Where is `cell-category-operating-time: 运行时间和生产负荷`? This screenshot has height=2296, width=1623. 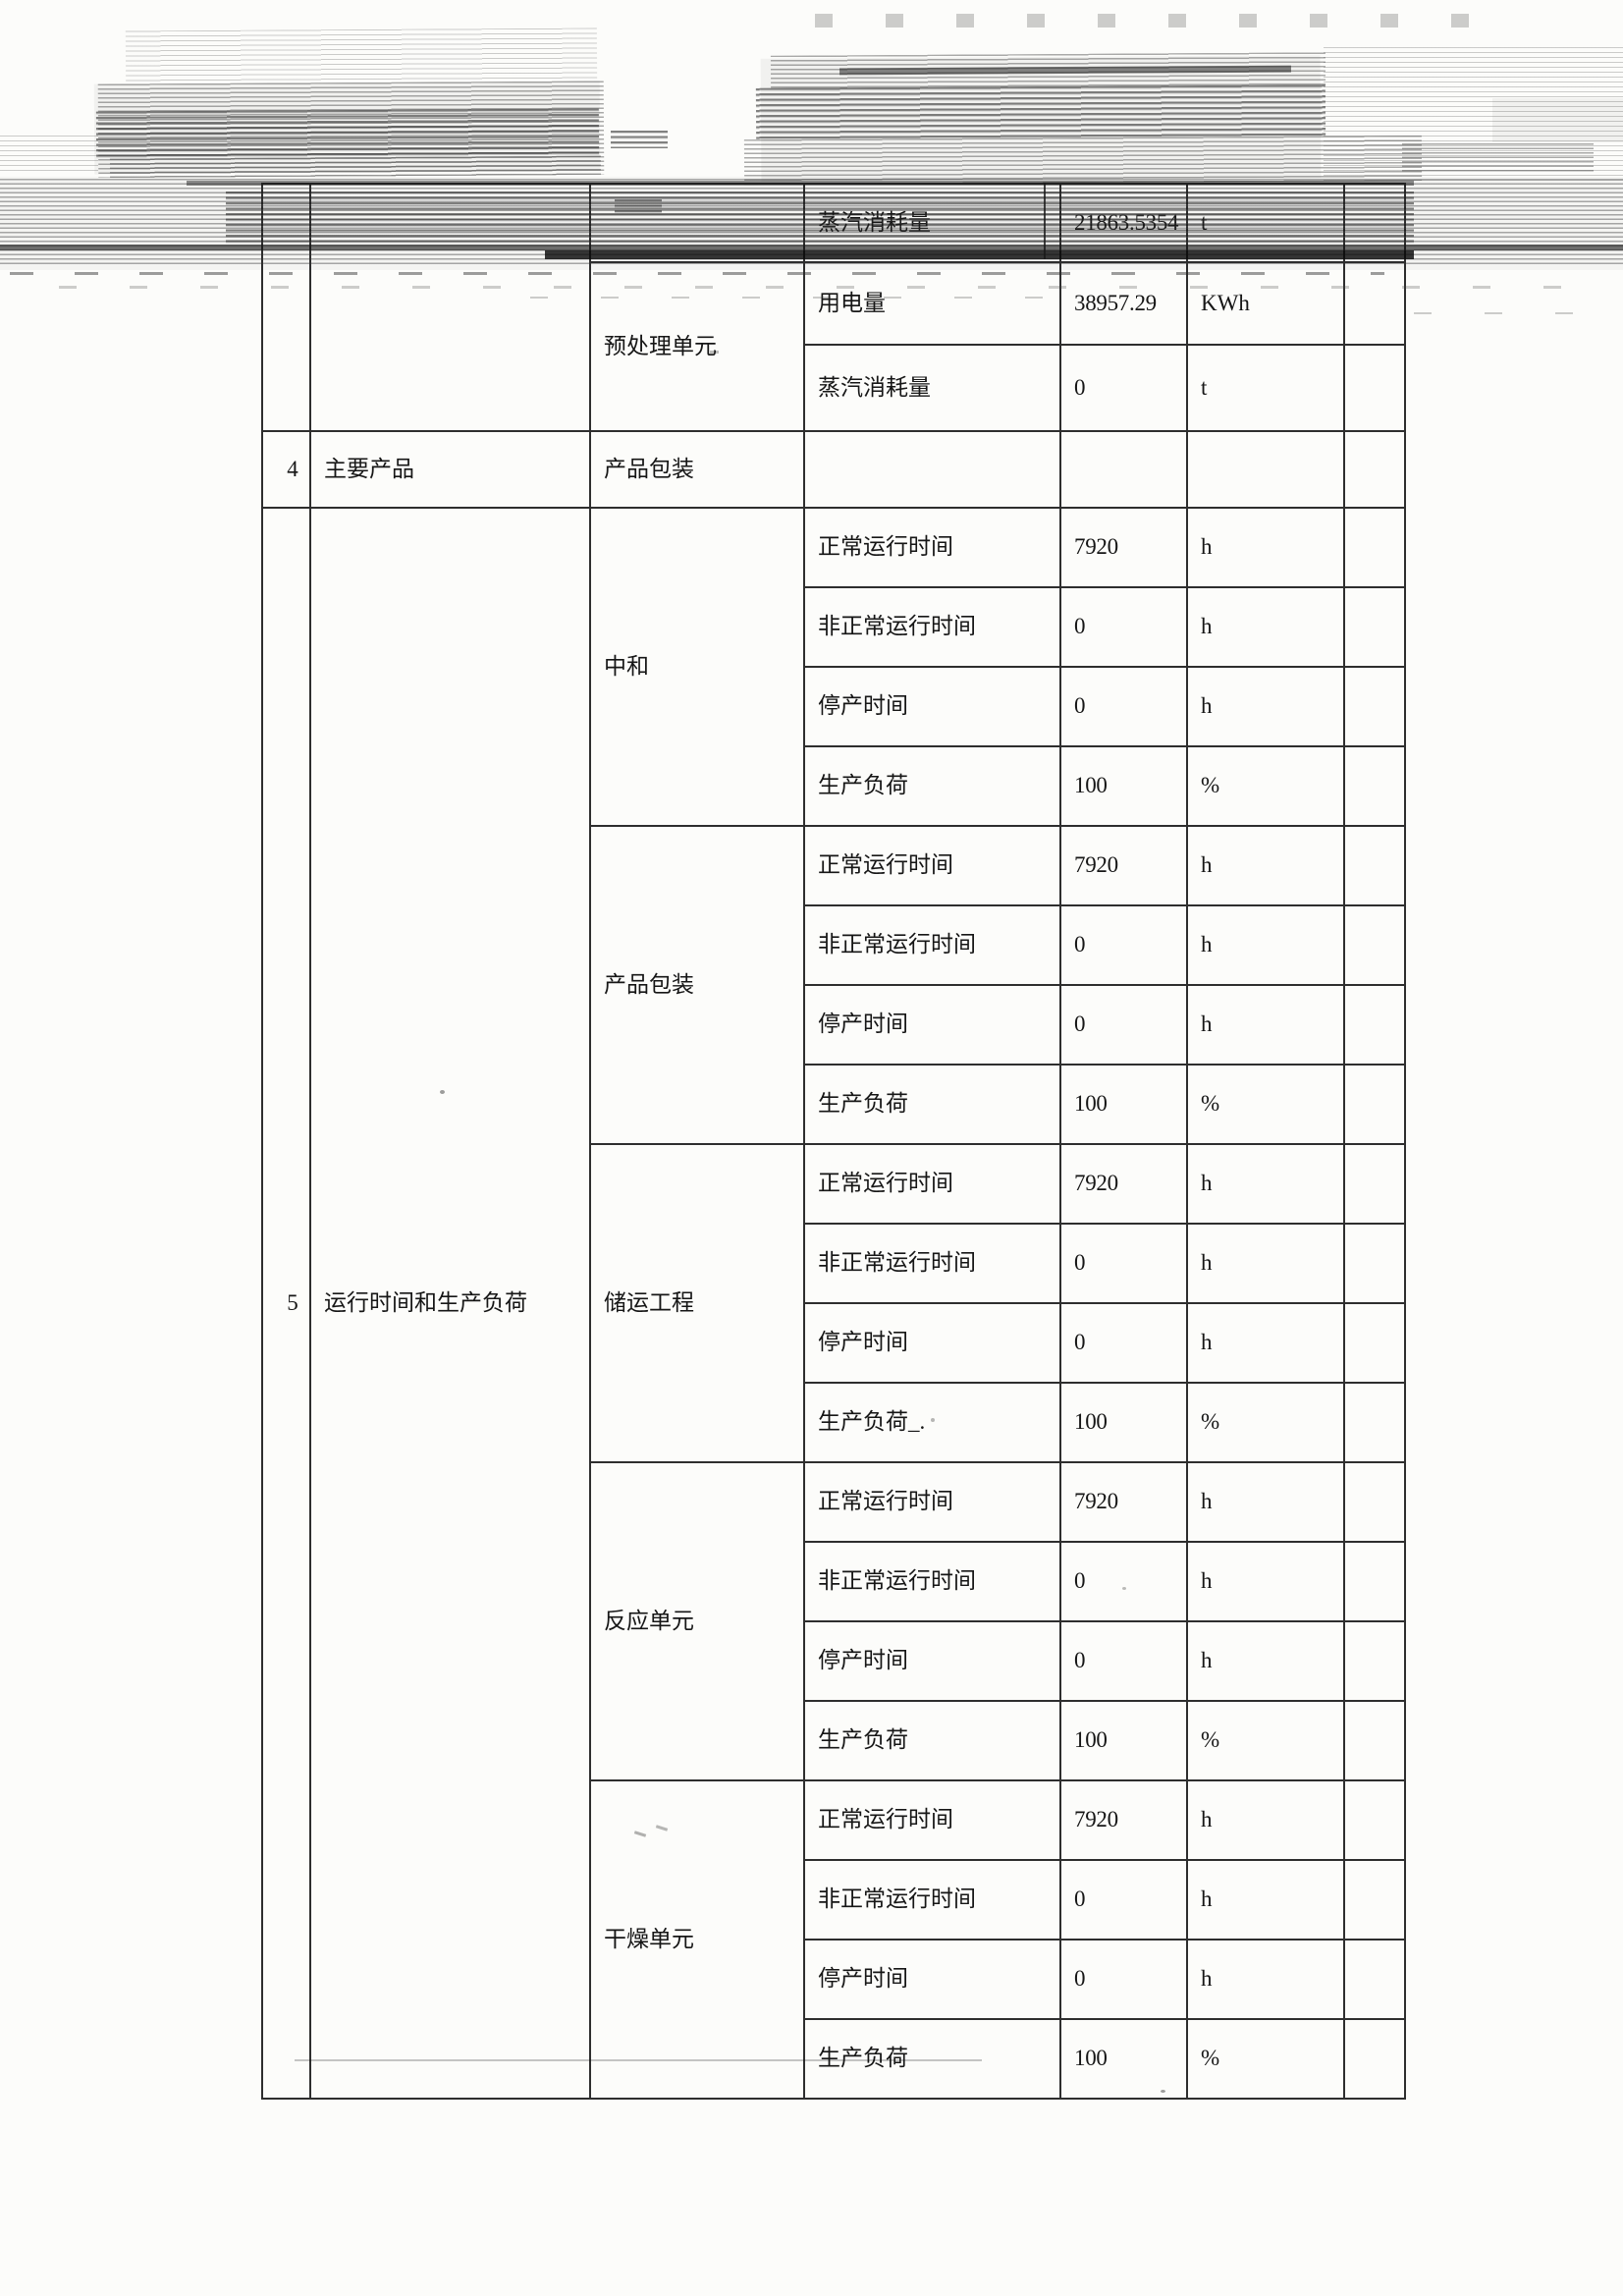 cell-category-operating-time: 运行时间和生产负荷 is located at coordinates (450, 1303).